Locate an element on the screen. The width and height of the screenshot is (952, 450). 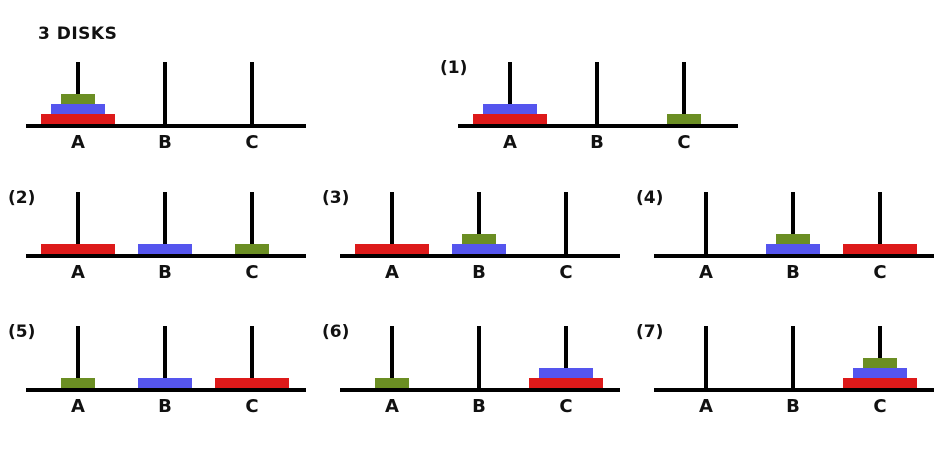
hanoi-state-panel: A B C is located at coordinates (158, 113).